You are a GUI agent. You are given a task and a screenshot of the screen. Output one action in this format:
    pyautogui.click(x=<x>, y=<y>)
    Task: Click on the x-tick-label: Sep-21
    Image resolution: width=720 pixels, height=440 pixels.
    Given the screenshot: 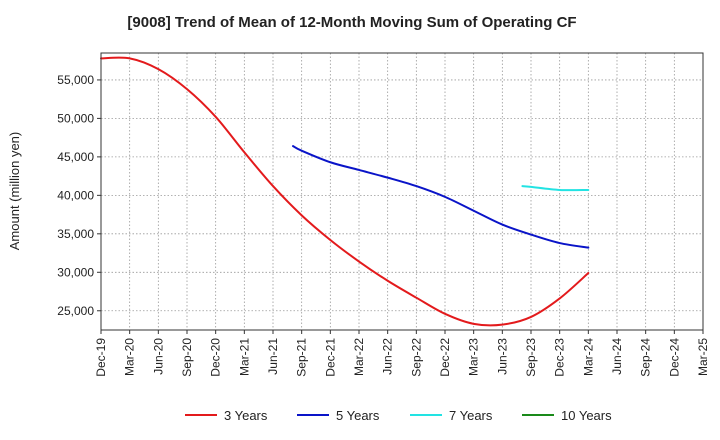 What is the action you would take?
    pyautogui.click(x=302, y=357)
    